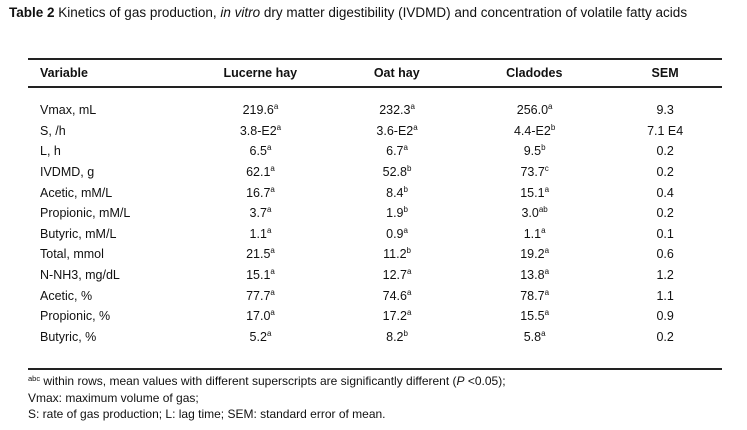 This screenshot has height=430, width=747. What do you see at coordinates (75, 316) in the screenshot?
I see `cell-variable: Propionic, %` at bounding box center [75, 316].